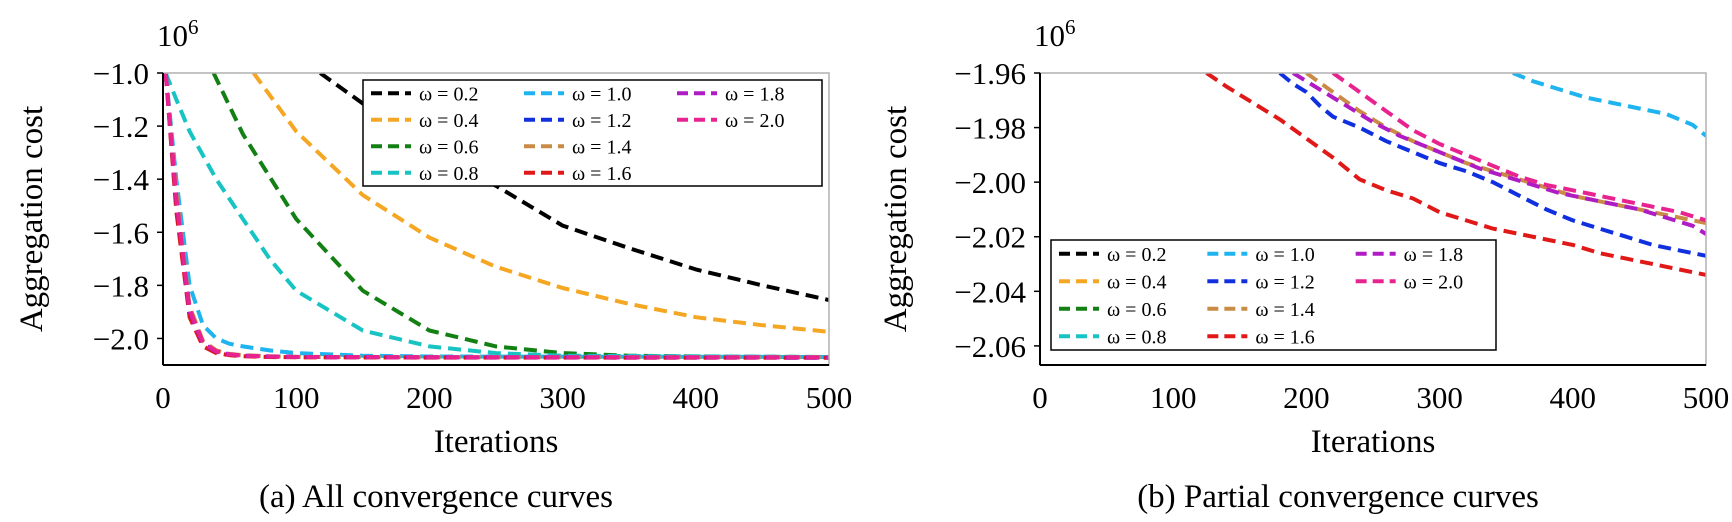 This screenshot has width=1732, height=522. Describe the element at coordinates (121, 73) in the screenshot. I see `y-tick-label: −1.0` at that location.